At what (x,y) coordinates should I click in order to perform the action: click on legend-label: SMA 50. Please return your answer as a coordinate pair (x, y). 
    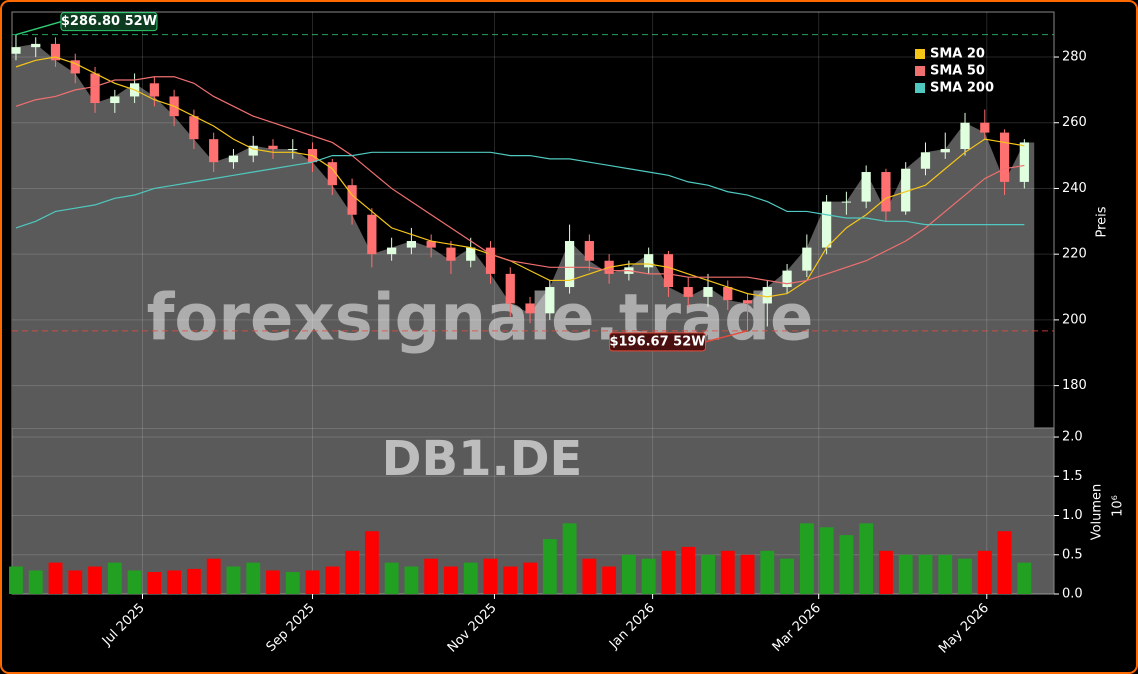
    Looking at the image, I should click on (957, 71).